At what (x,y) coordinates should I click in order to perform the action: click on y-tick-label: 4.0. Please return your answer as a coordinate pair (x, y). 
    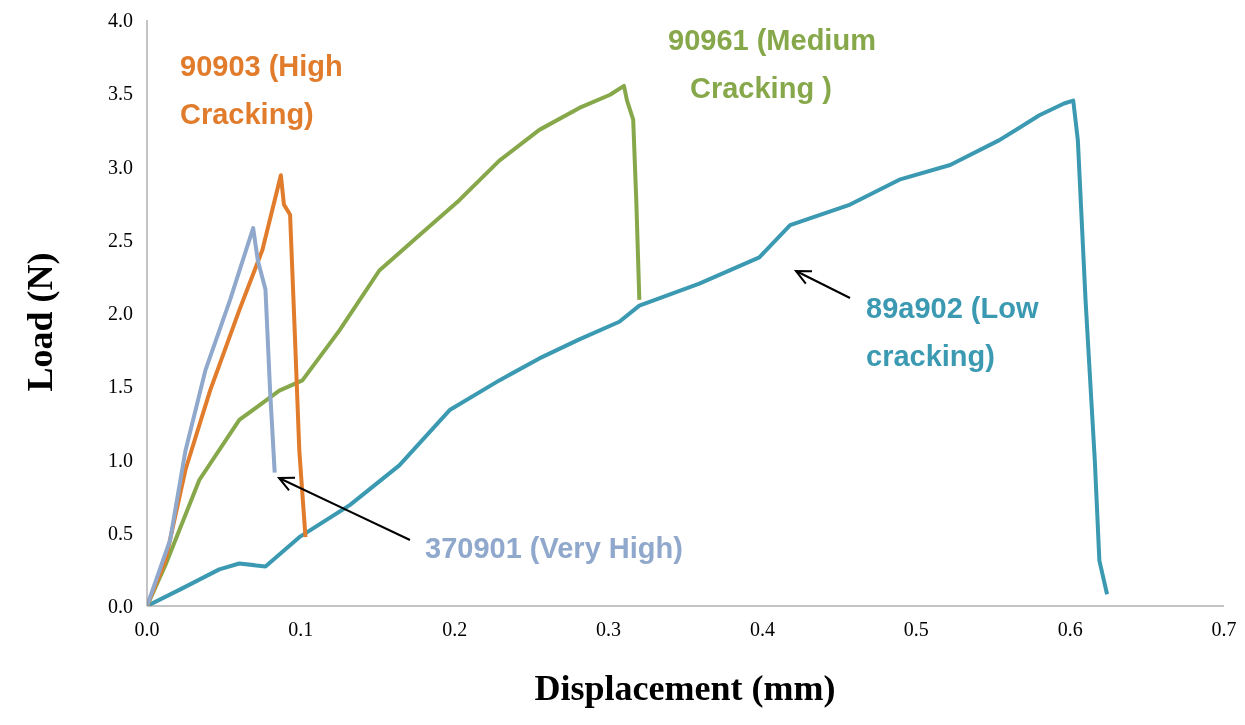
    Looking at the image, I should click on (120, 20).